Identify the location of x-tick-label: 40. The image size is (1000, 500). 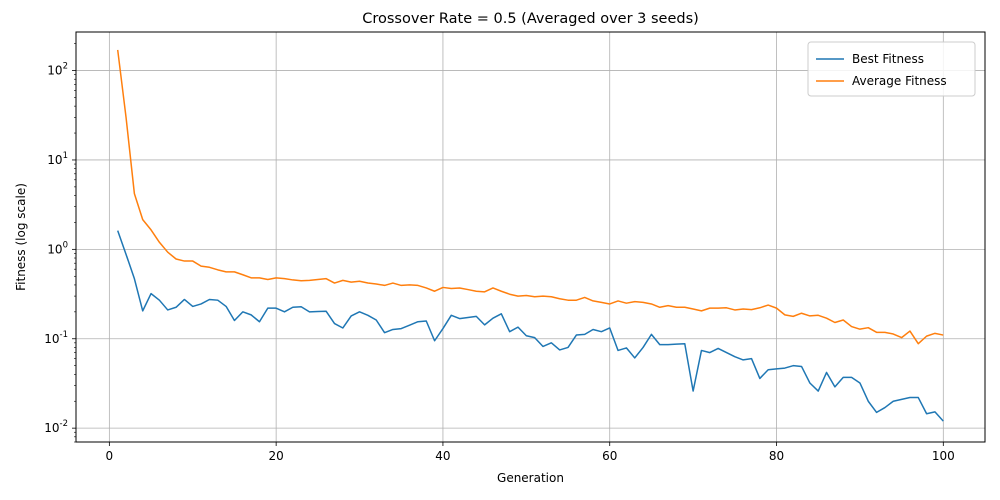
(442, 456).